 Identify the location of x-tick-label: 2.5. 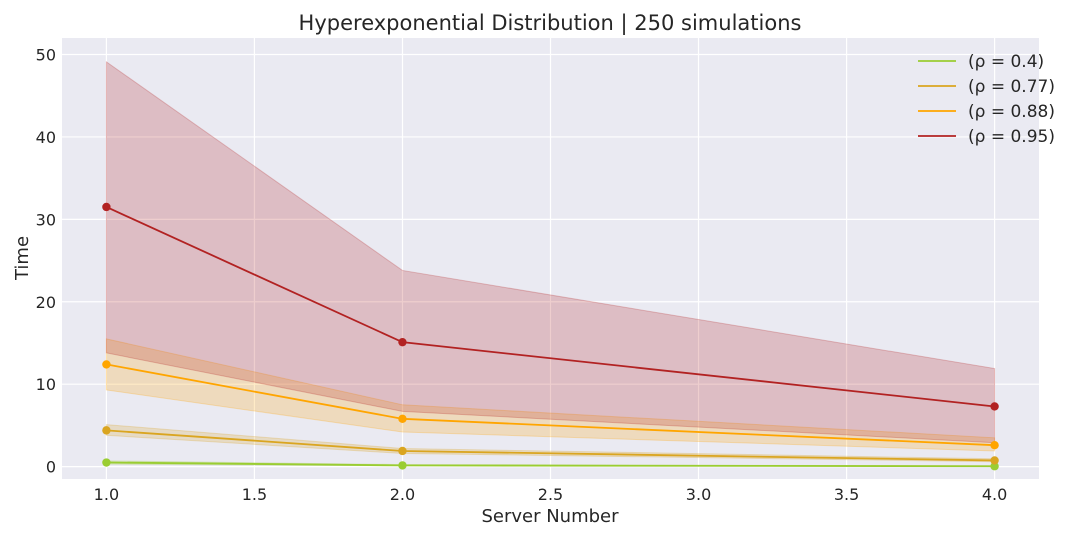
(550, 494).